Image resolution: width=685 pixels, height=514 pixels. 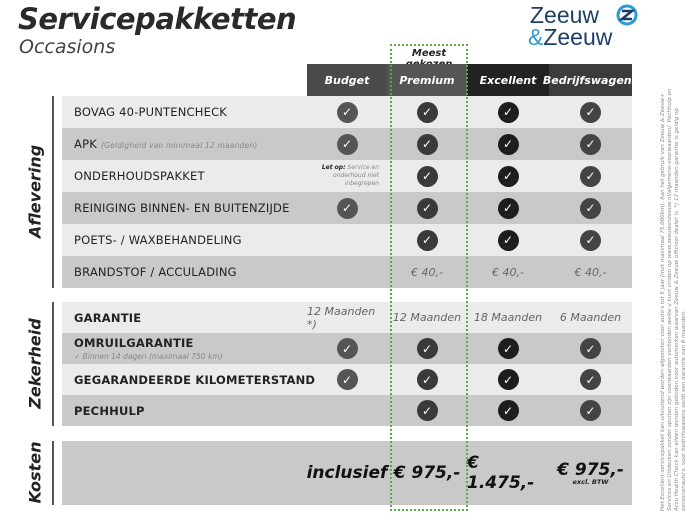 What do you see at coordinates (590, 482) in the screenshot?
I see `price-note: excl. BTW` at bounding box center [590, 482].